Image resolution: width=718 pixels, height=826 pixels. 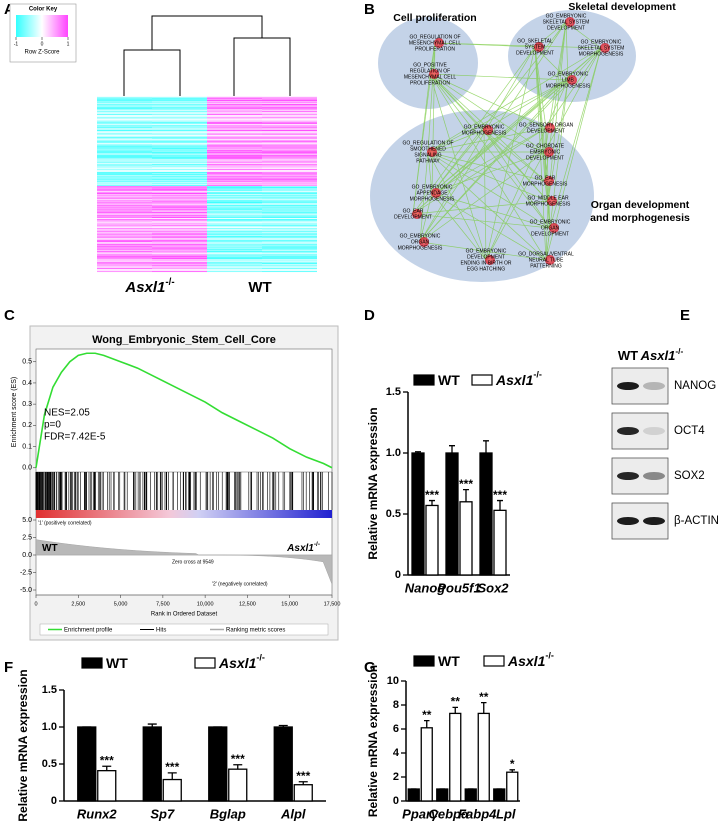 What do you see at coordinates (27, 468) in the screenshot?
I see `y-tick-label: 0.0` at bounding box center [27, 468].